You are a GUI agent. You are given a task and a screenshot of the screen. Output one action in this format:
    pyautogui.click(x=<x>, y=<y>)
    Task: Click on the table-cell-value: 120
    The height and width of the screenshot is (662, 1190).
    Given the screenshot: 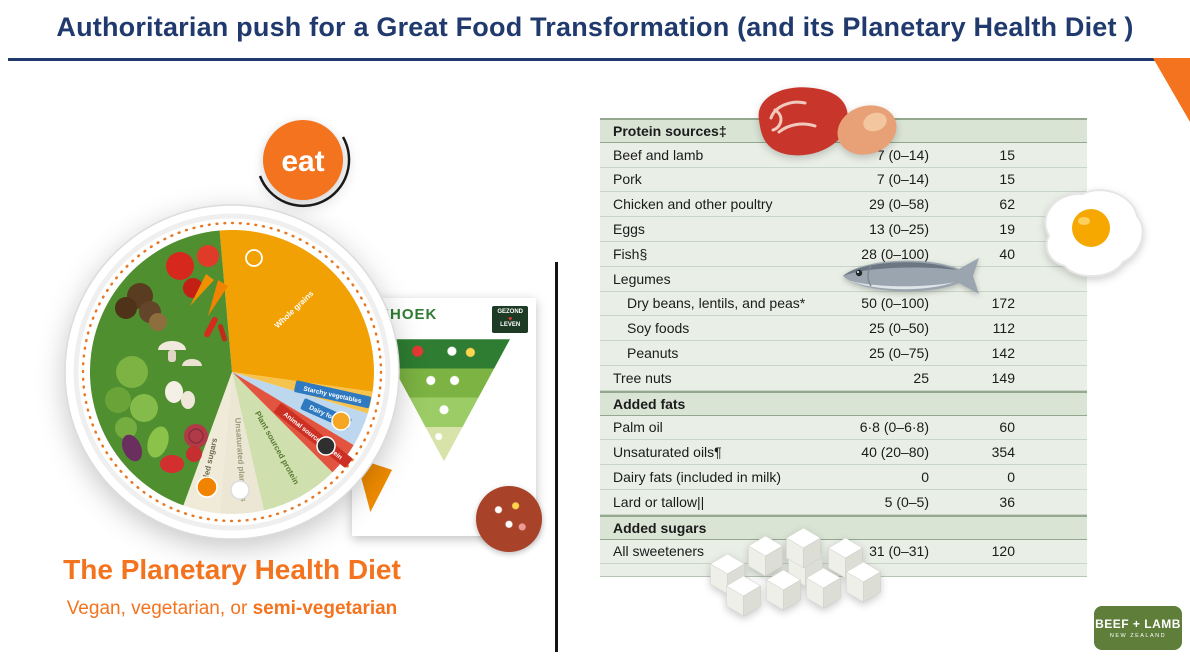 What is the action you would take?
    pyautogui.click(x=1003, y=551)
    